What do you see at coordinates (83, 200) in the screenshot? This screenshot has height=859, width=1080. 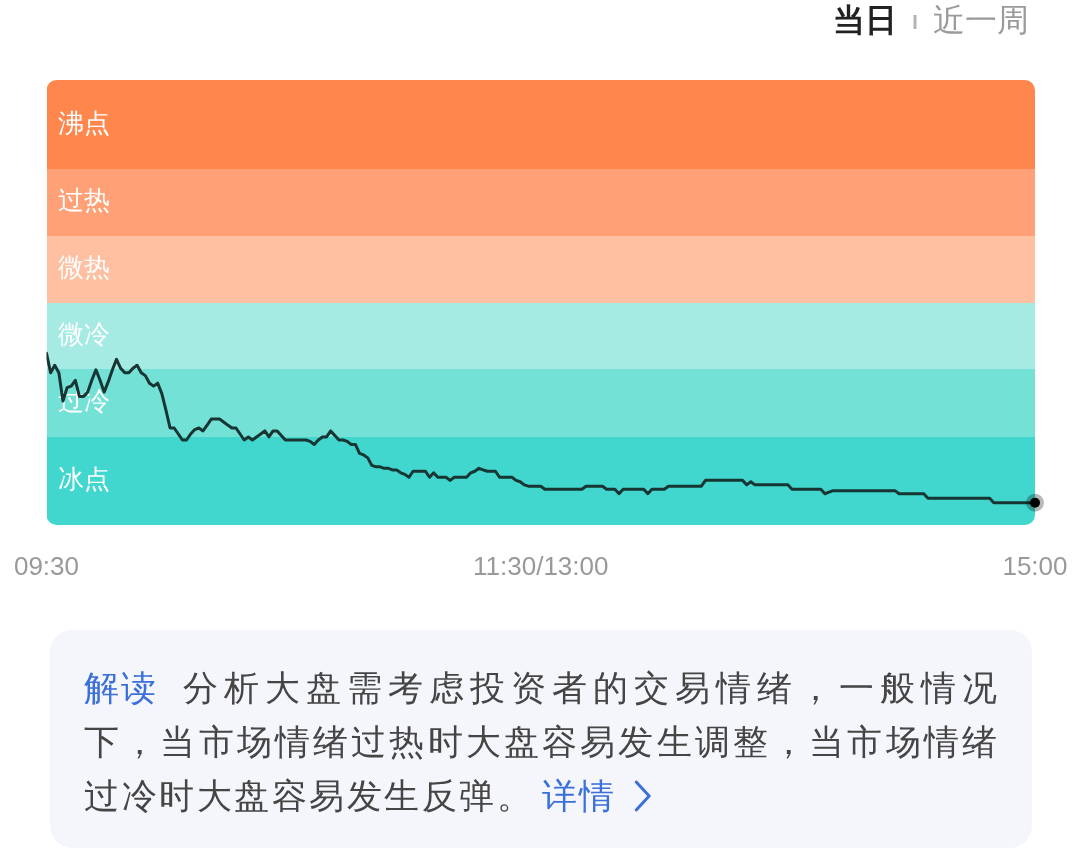 I see `band-label: 过热` at bounding box center [83, 200].